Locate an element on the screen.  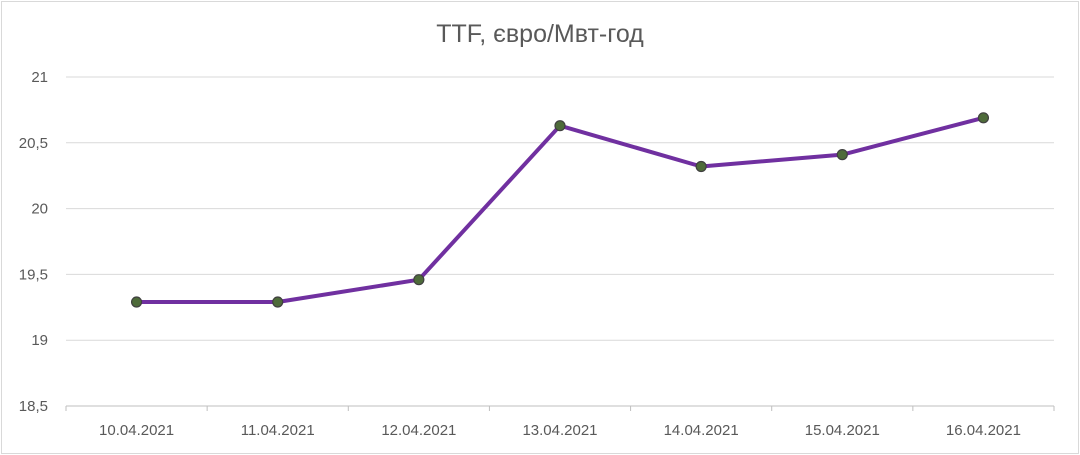
y-tick-label: 20,5 is located at coordinates (33, 143).